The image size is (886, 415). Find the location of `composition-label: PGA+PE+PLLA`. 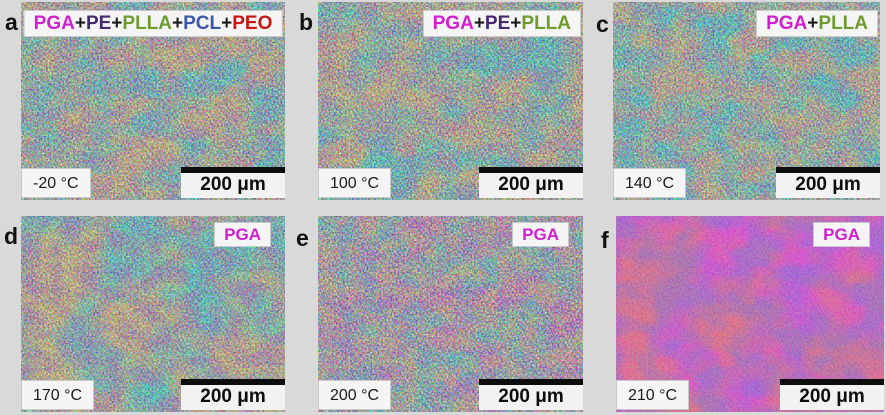

composition-label: PGA+PE+PLLA is located at coordinates (501, 23).